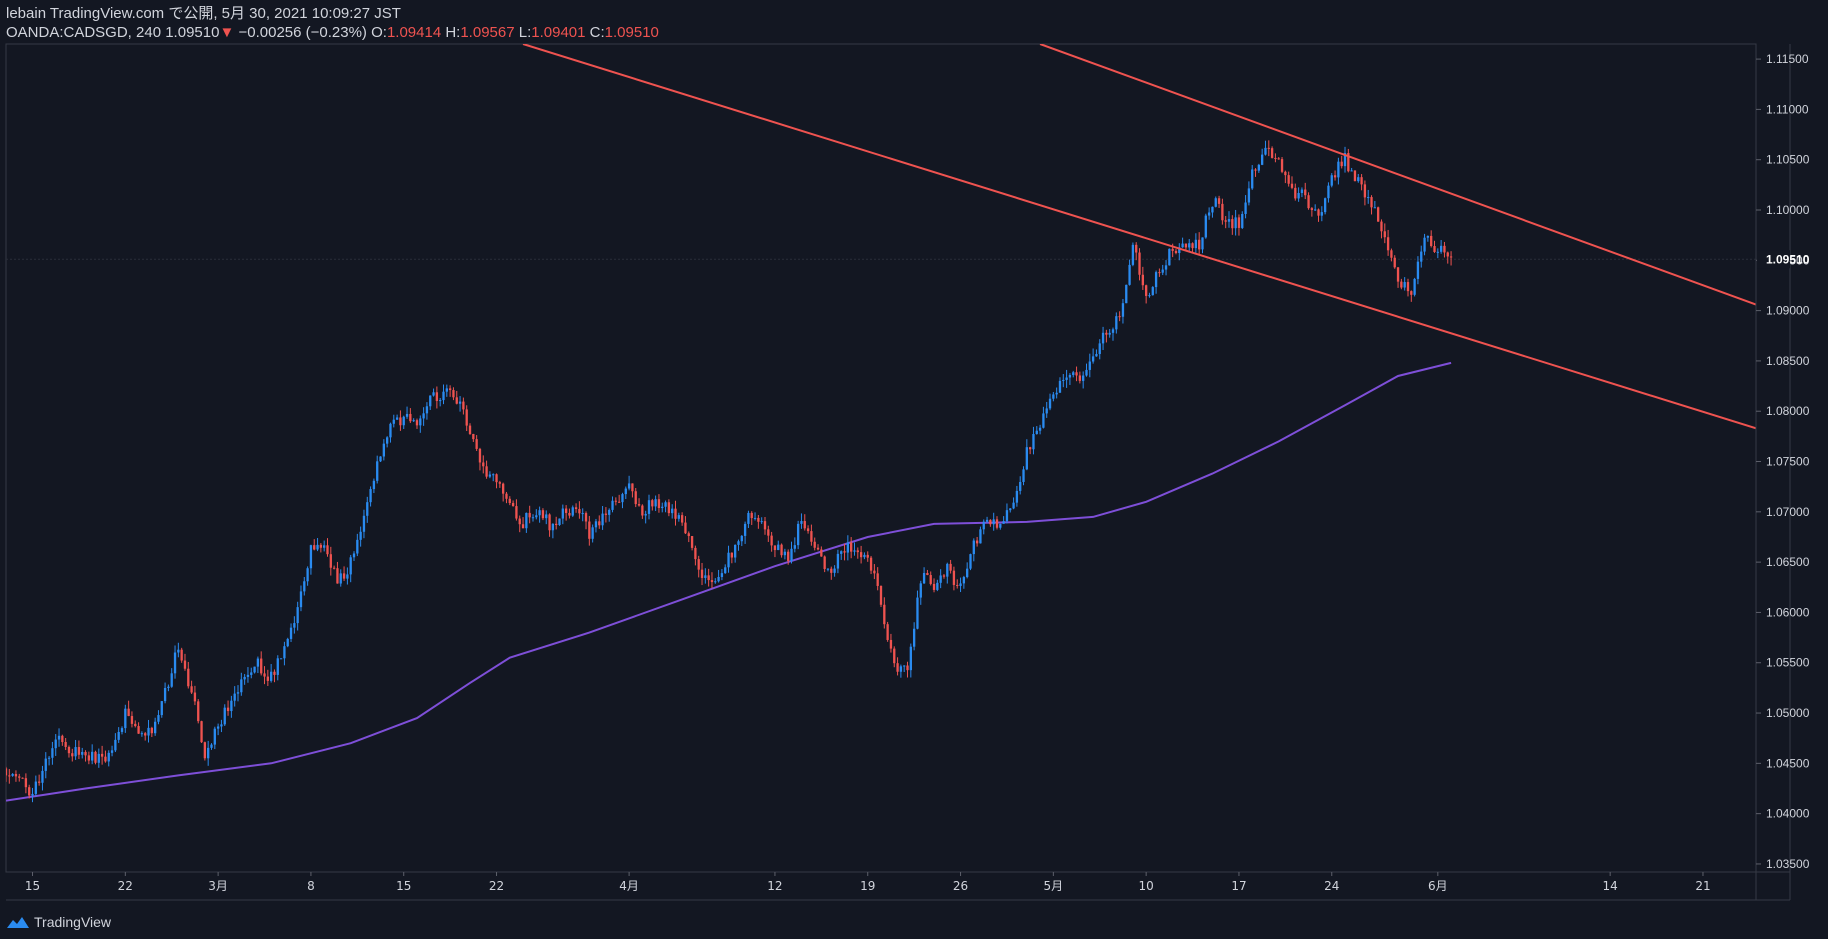  What do you see at coordinates (84, 32) in the screenshot?
I see `symbol-label: OANDA:CADSGD, 240` at bounding box center [84, 32].